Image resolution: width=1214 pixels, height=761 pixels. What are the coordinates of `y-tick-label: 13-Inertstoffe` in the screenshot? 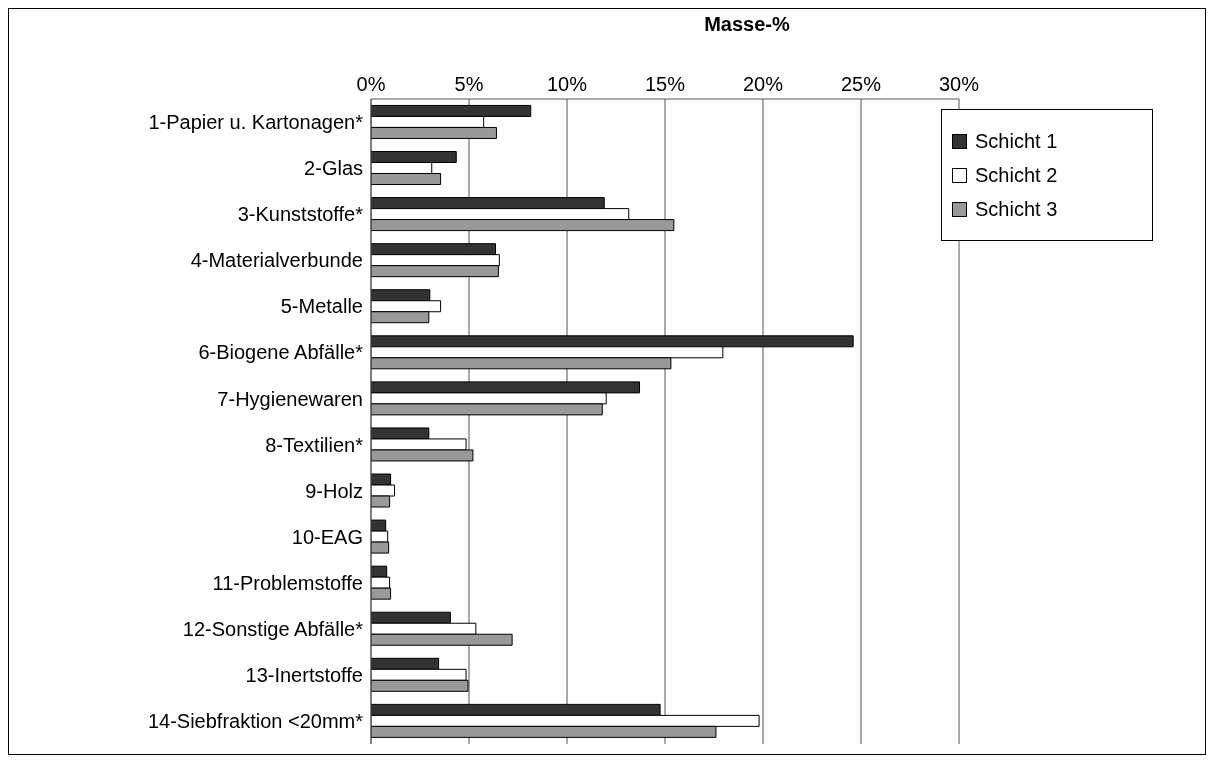 It's located at (304, 674).